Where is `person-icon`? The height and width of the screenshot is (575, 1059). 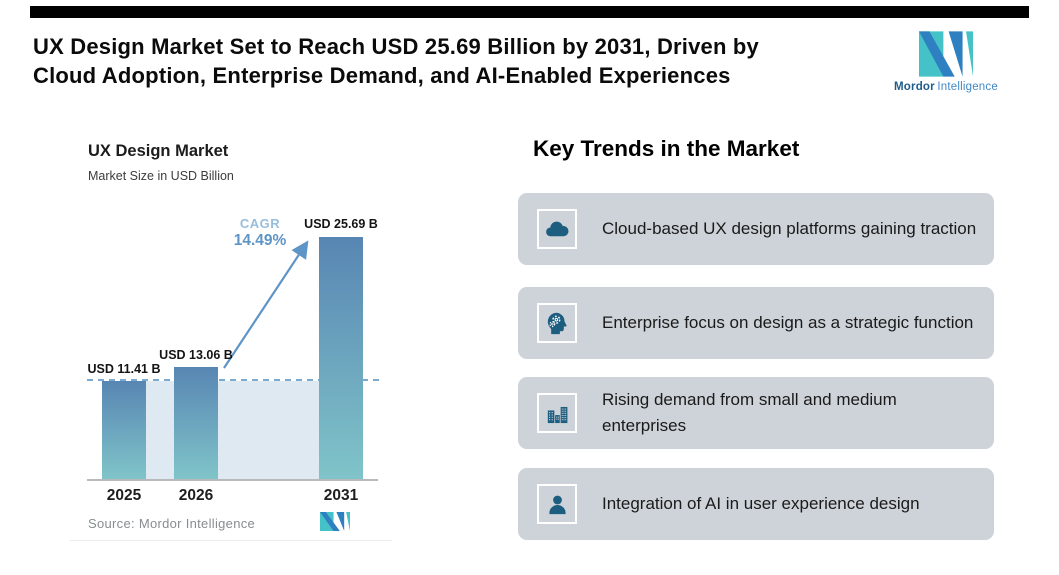 person-icon is located at coordinates (557, 504).